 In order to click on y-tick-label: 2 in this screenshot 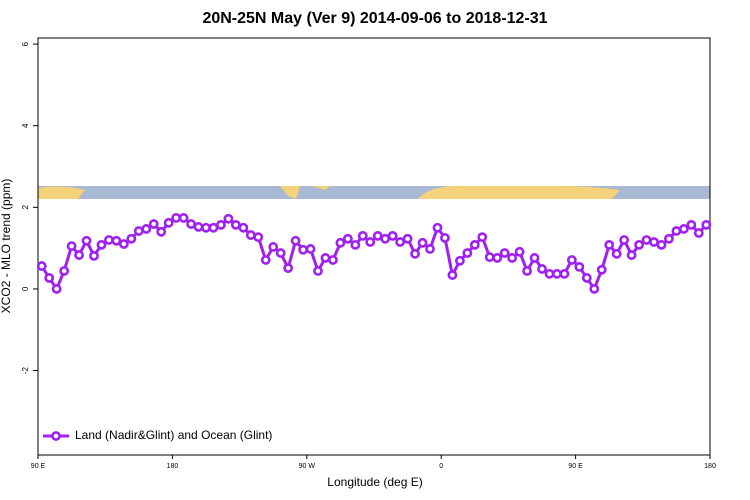, I will do `click(25, 207)`.